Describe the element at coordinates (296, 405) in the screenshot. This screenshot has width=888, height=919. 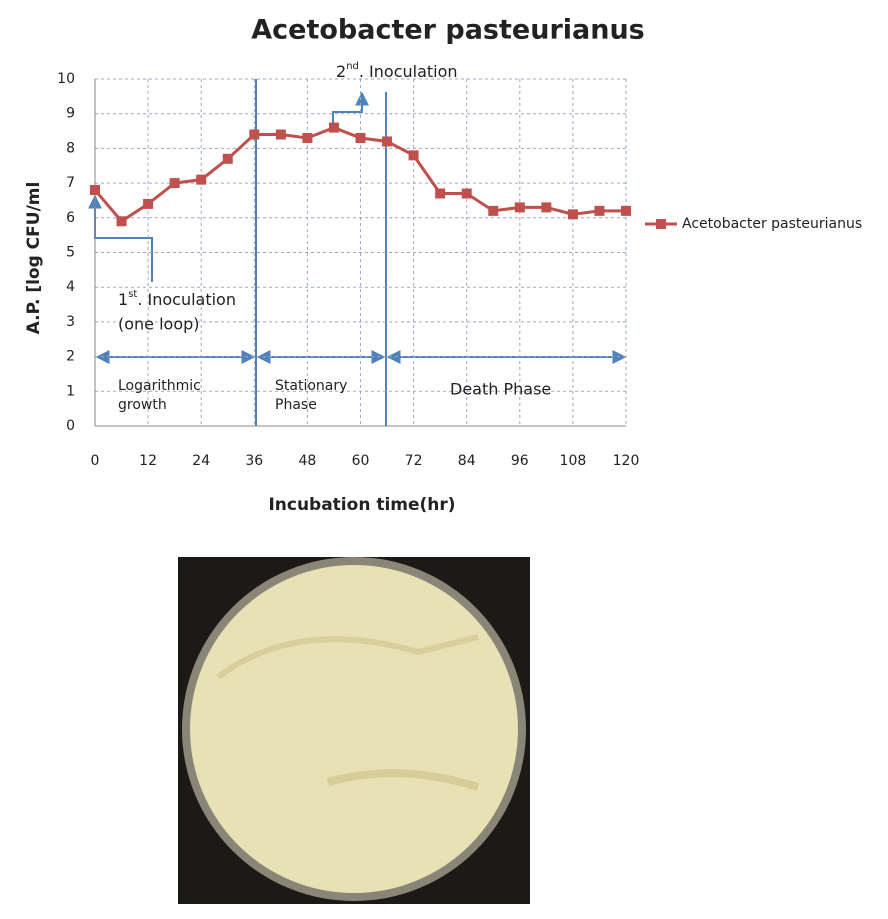
I see `phase-label: Phase` at that location.